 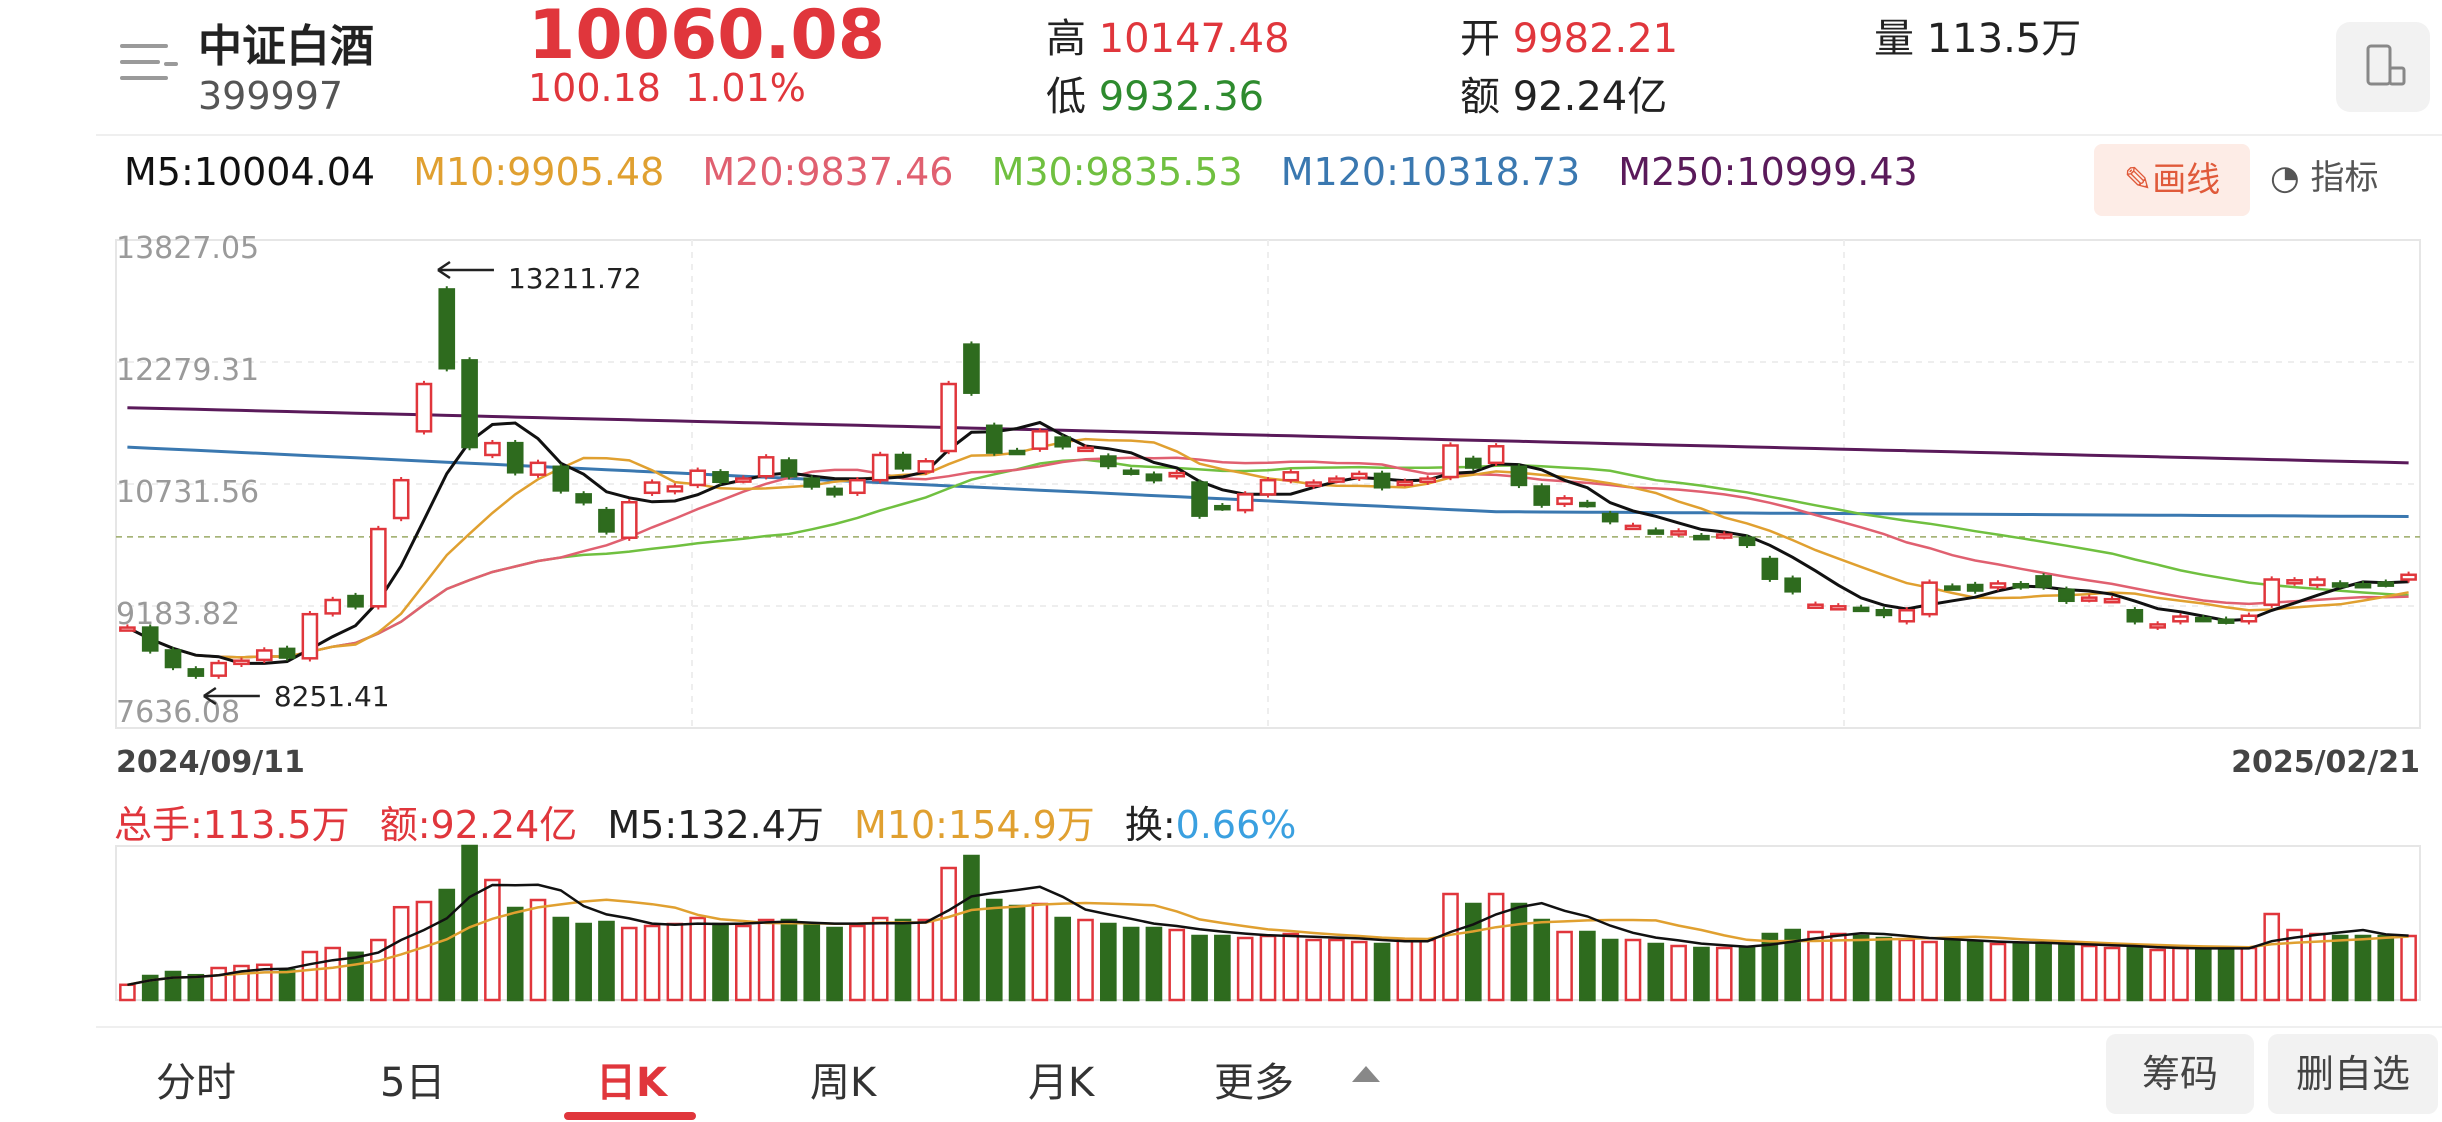 I want to click on turnover-value: 0.66%, so click(x=1236, y=825).